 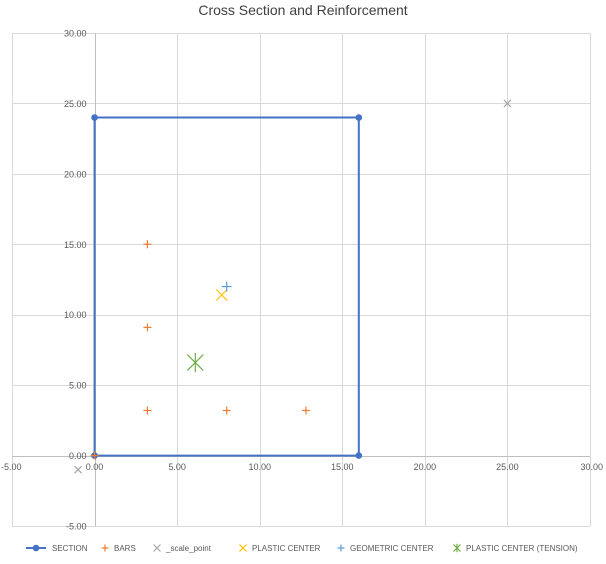 What do you see at coordinates (125, 548) in the screenshot?
I see `legend-label: BARS` at bounding box center [125, 548].